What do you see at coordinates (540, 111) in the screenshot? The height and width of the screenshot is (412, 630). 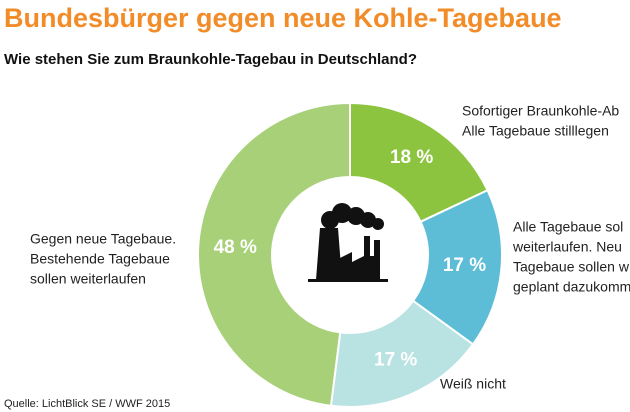 I see `category-label: Sofortiger Braunkohle-Ab` at bounding box center [540, 111].